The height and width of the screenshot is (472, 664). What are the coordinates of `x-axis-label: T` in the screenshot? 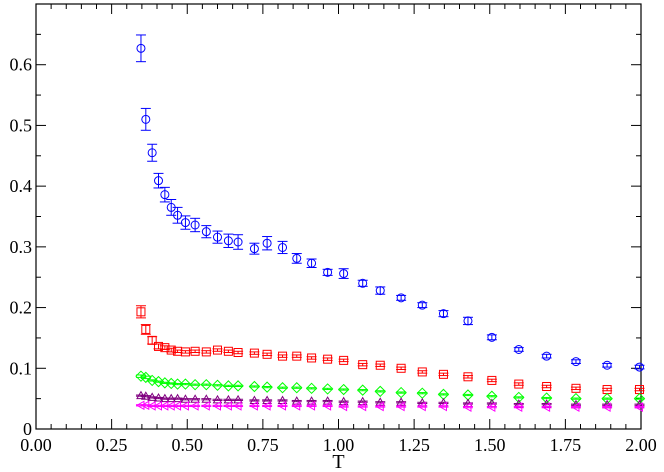 It's located at (338, 461).